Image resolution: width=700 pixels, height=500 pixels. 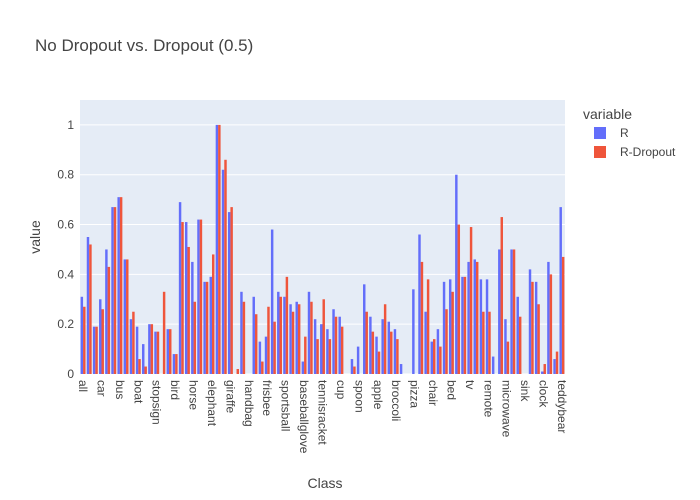 What do you see at coordinates (70, 125) in the screenshot?
I see `y-tick-label: 1` at bounding box center [70, 125].